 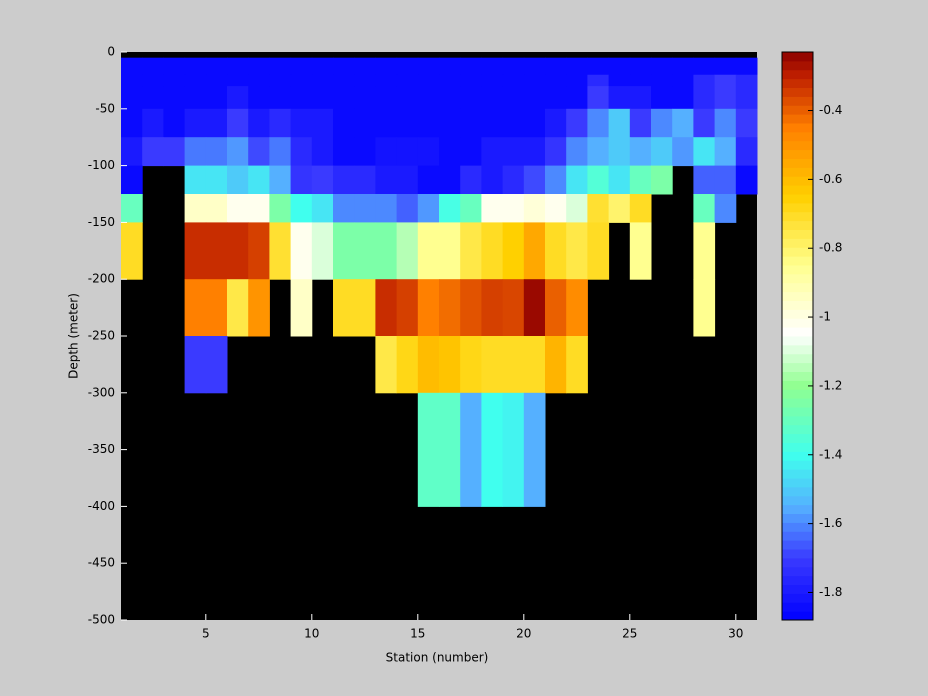 I want to click on y-tick-label: -450, so click(x=101, y=563).